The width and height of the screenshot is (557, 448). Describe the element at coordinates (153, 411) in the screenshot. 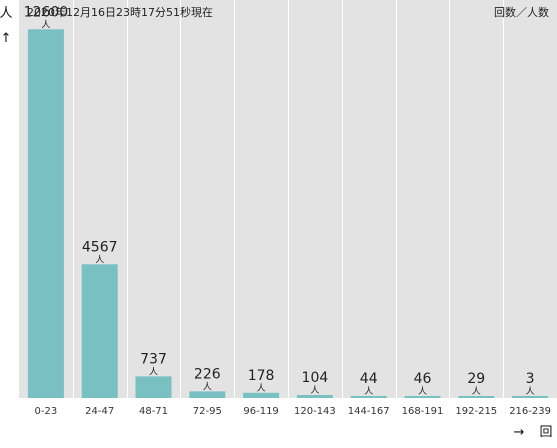

I see `x-tick-label: 48-71` at that location.